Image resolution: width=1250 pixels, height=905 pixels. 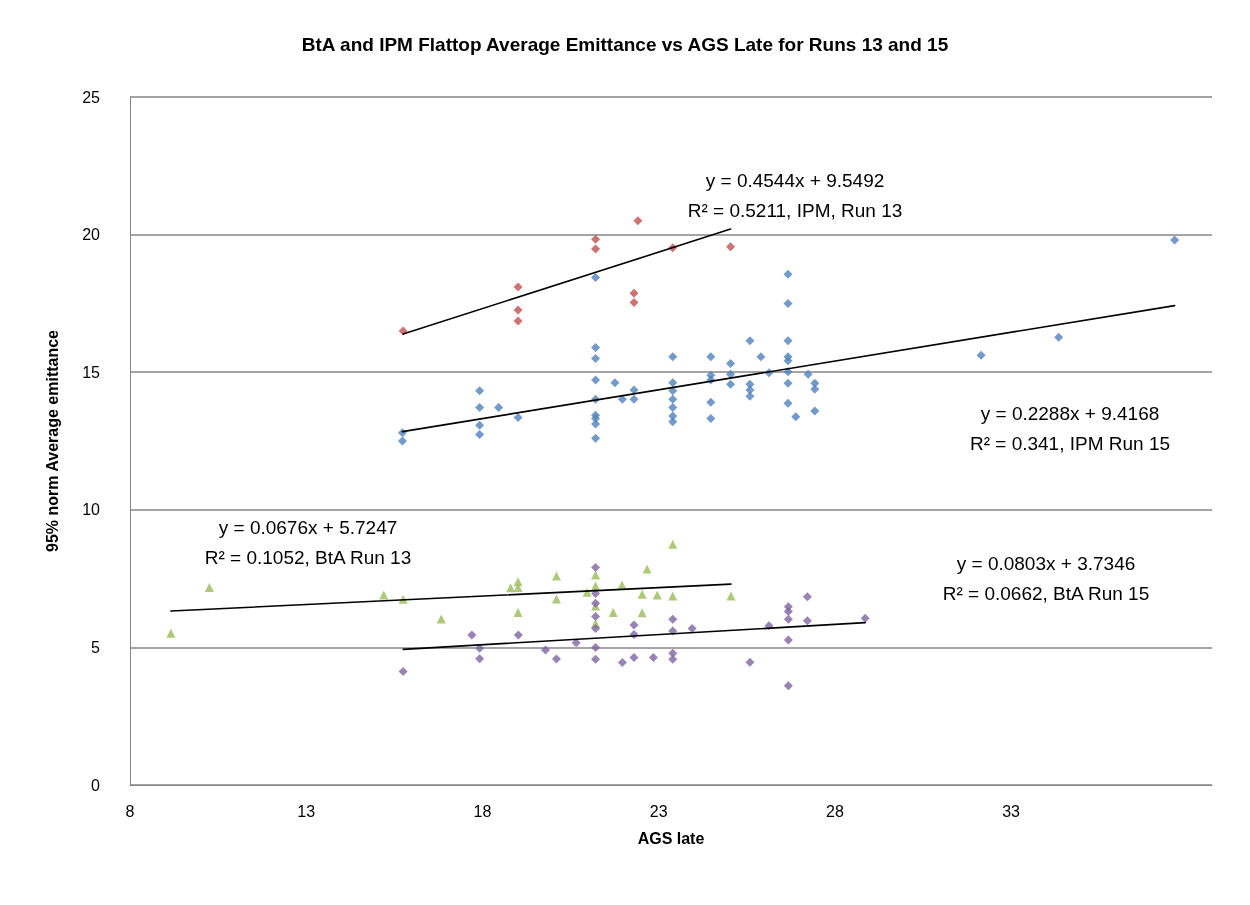 I want to click on y-tick-label: 0, so click(x=96, y=785).